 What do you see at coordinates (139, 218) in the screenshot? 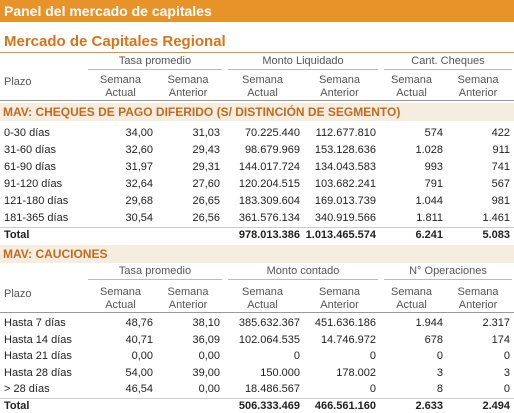
I see `cell: 30,54` at bounding box center [139, 218].